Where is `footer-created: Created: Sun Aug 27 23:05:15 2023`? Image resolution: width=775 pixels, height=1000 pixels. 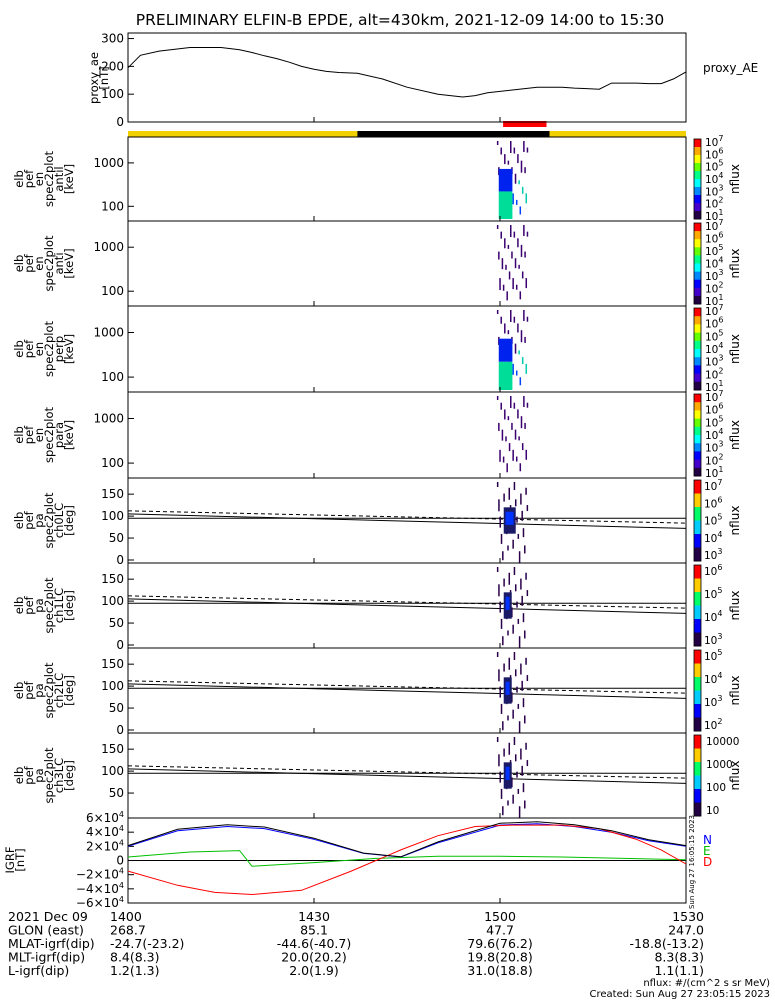
footer-created: Created: Sun Aug 27 23:05:15 2023 is located at coordinates (680, 994).